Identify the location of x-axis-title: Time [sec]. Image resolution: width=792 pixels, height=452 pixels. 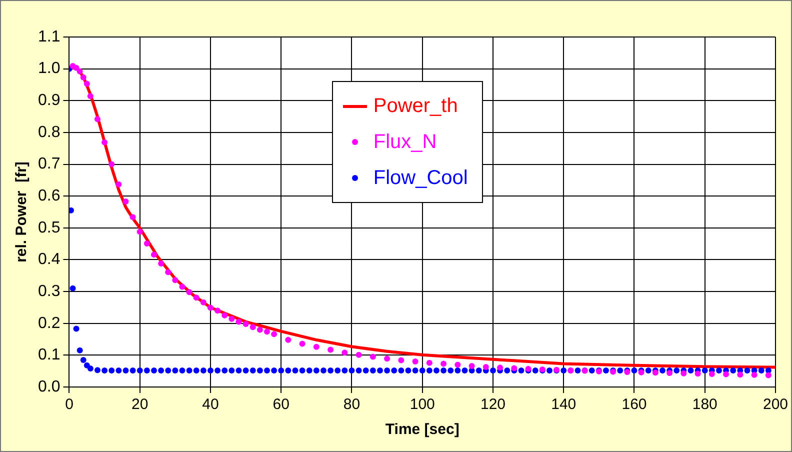
(422, 429).